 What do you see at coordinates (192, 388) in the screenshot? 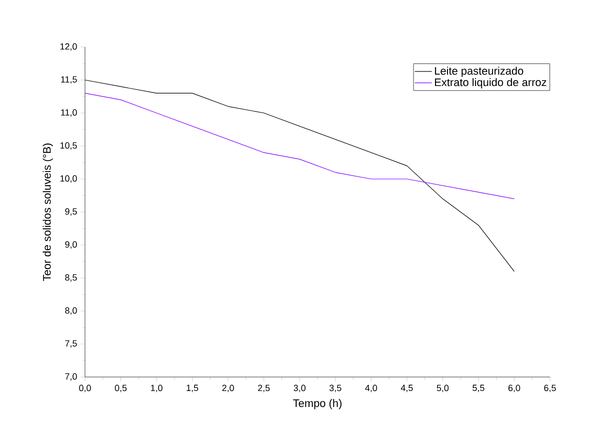
I see `x-tick-label: 1,5` at bounding box center [192, 388].